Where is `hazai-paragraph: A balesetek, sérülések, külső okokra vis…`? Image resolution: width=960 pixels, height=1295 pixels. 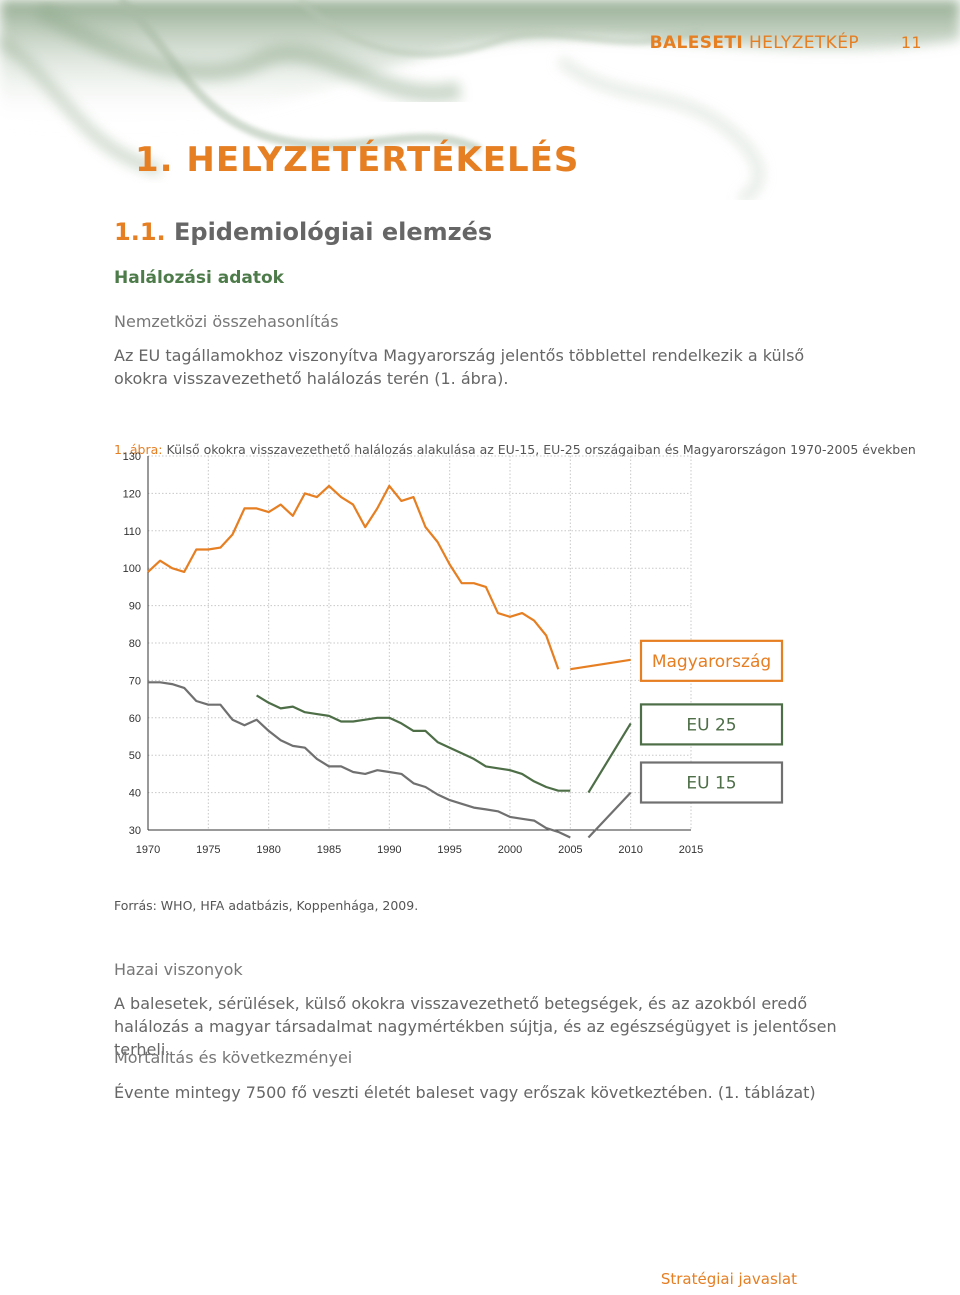
hazai-paragraph: A balesetek, sérülések, külső okokra vis… is located at coordinates (475, 1026).